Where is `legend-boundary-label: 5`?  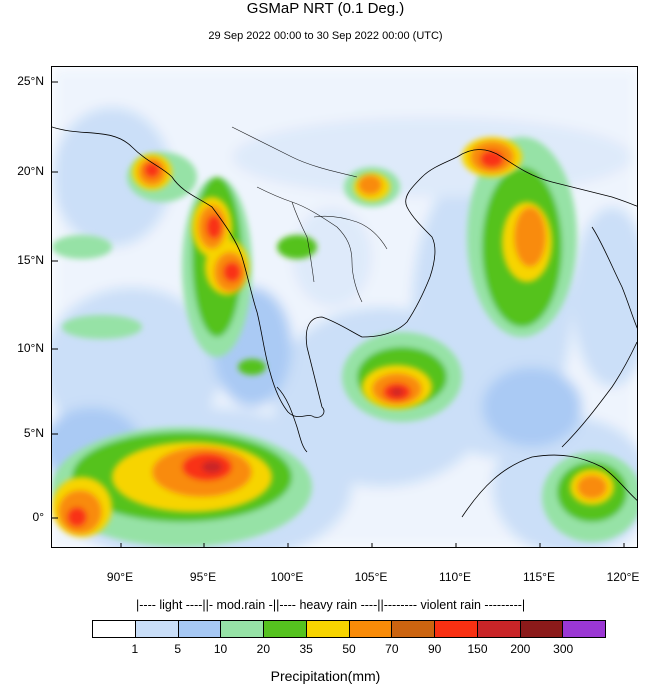 legend-boundary-label: 5 is located at coordinates (177, 649).